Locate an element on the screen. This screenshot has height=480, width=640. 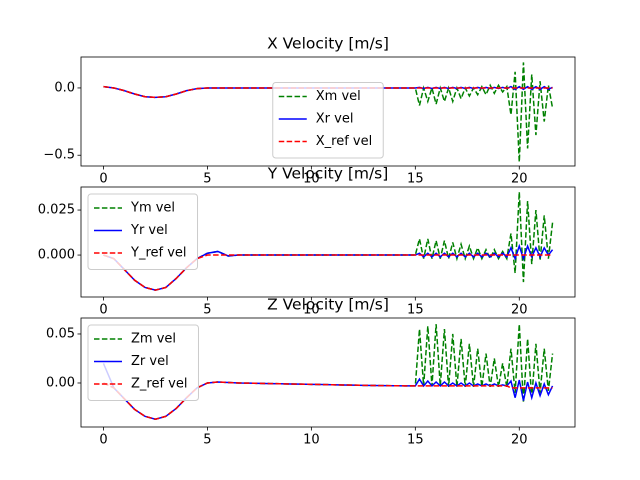
y-tick-label: 0.025 is located at coordinates (56, 210).